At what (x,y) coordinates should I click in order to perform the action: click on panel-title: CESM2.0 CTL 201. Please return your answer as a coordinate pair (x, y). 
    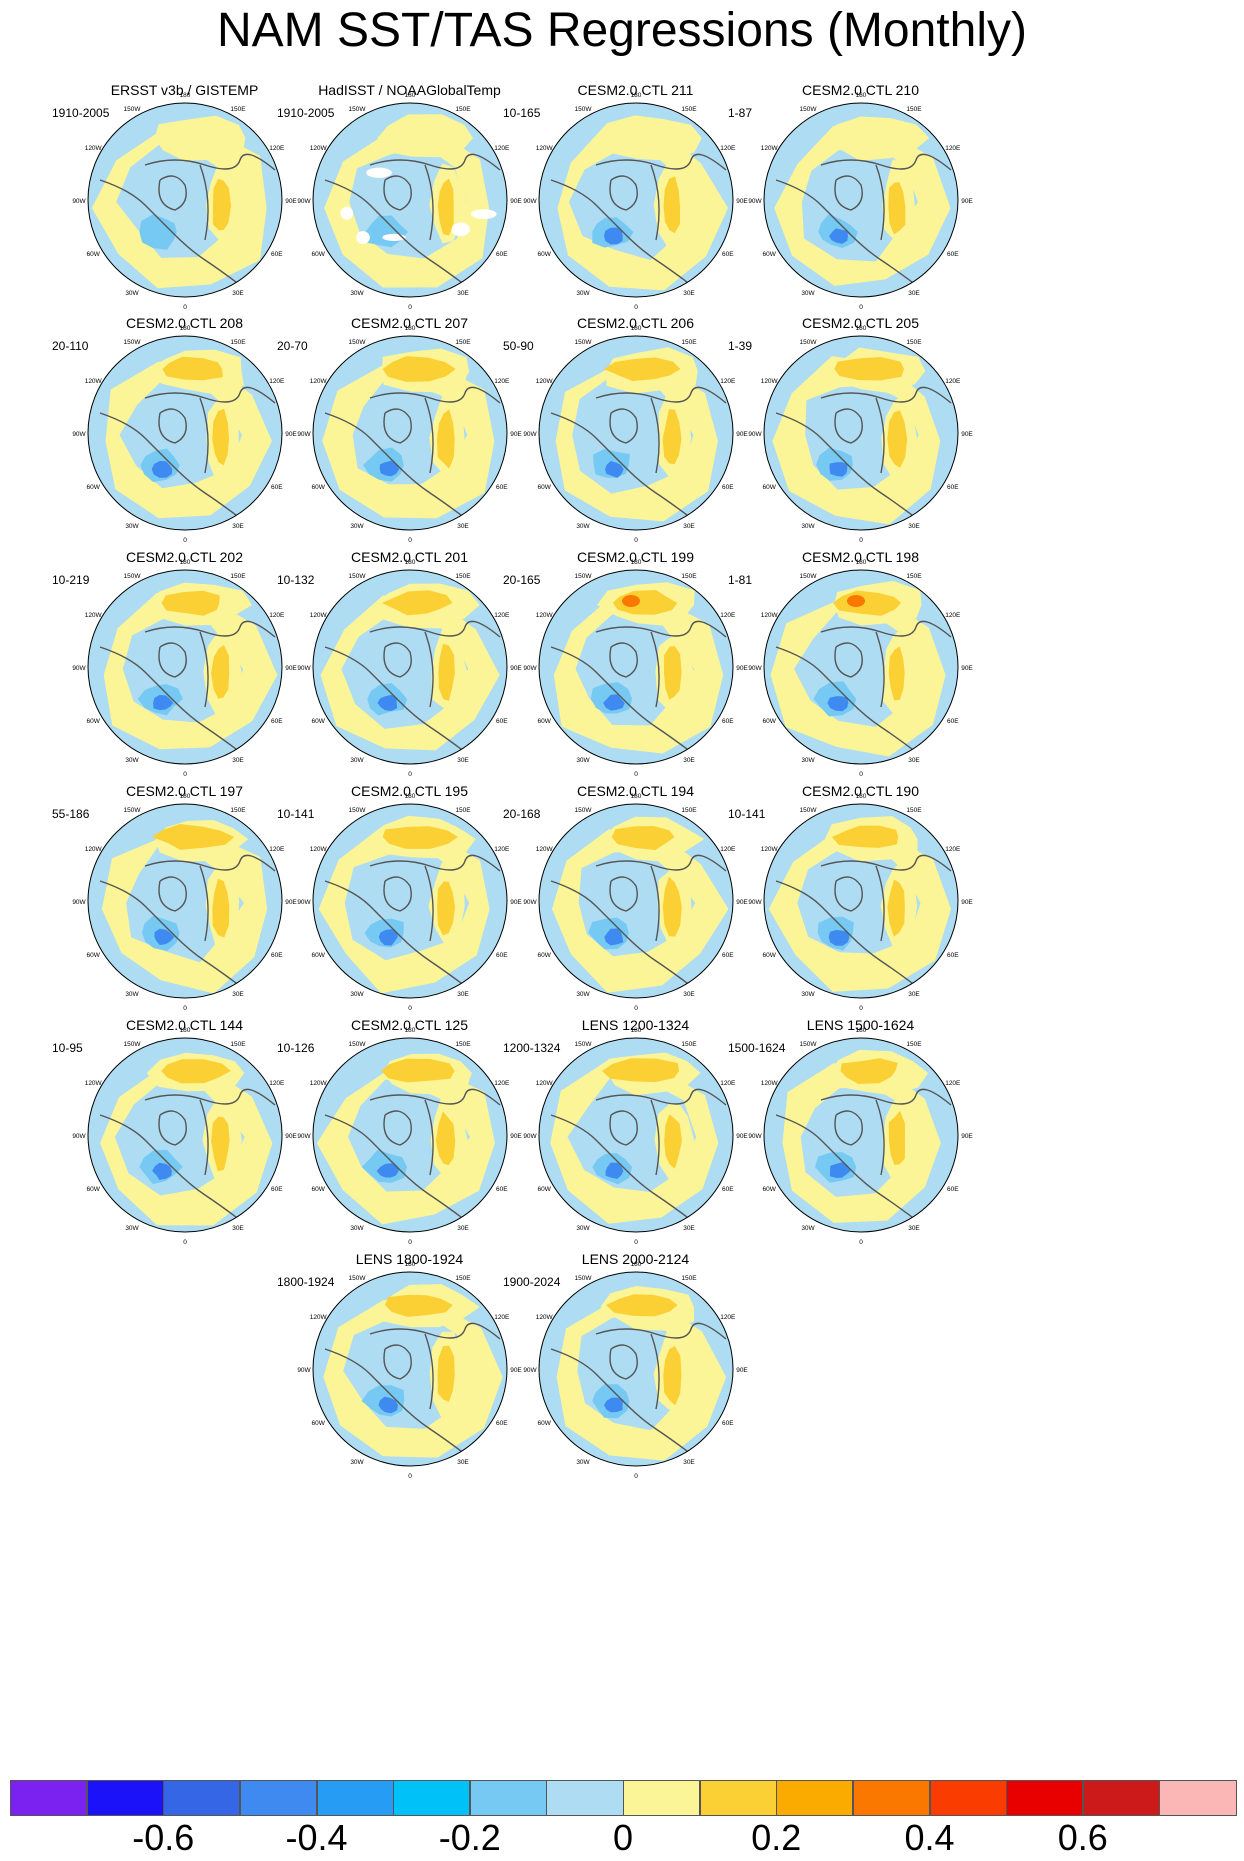
    Looking at the image, I should click on (409, 557).